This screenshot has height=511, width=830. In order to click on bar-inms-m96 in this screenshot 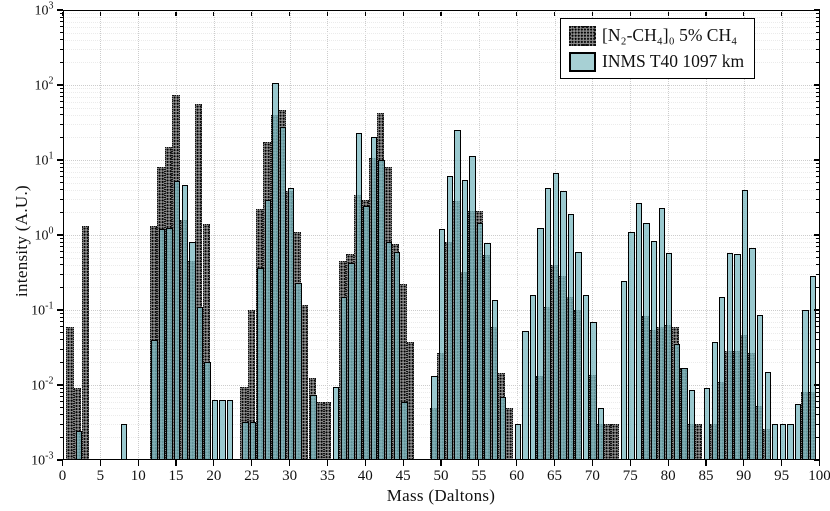, I will do `click(790, 442)`.